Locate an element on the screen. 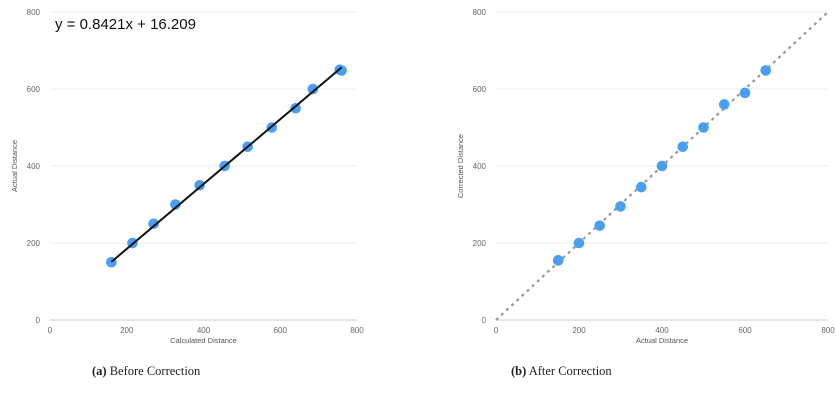 Image resolution: width=836 pixels, height=409 pixels. caption-a-label: (a) is located at coordinates (99, 371).